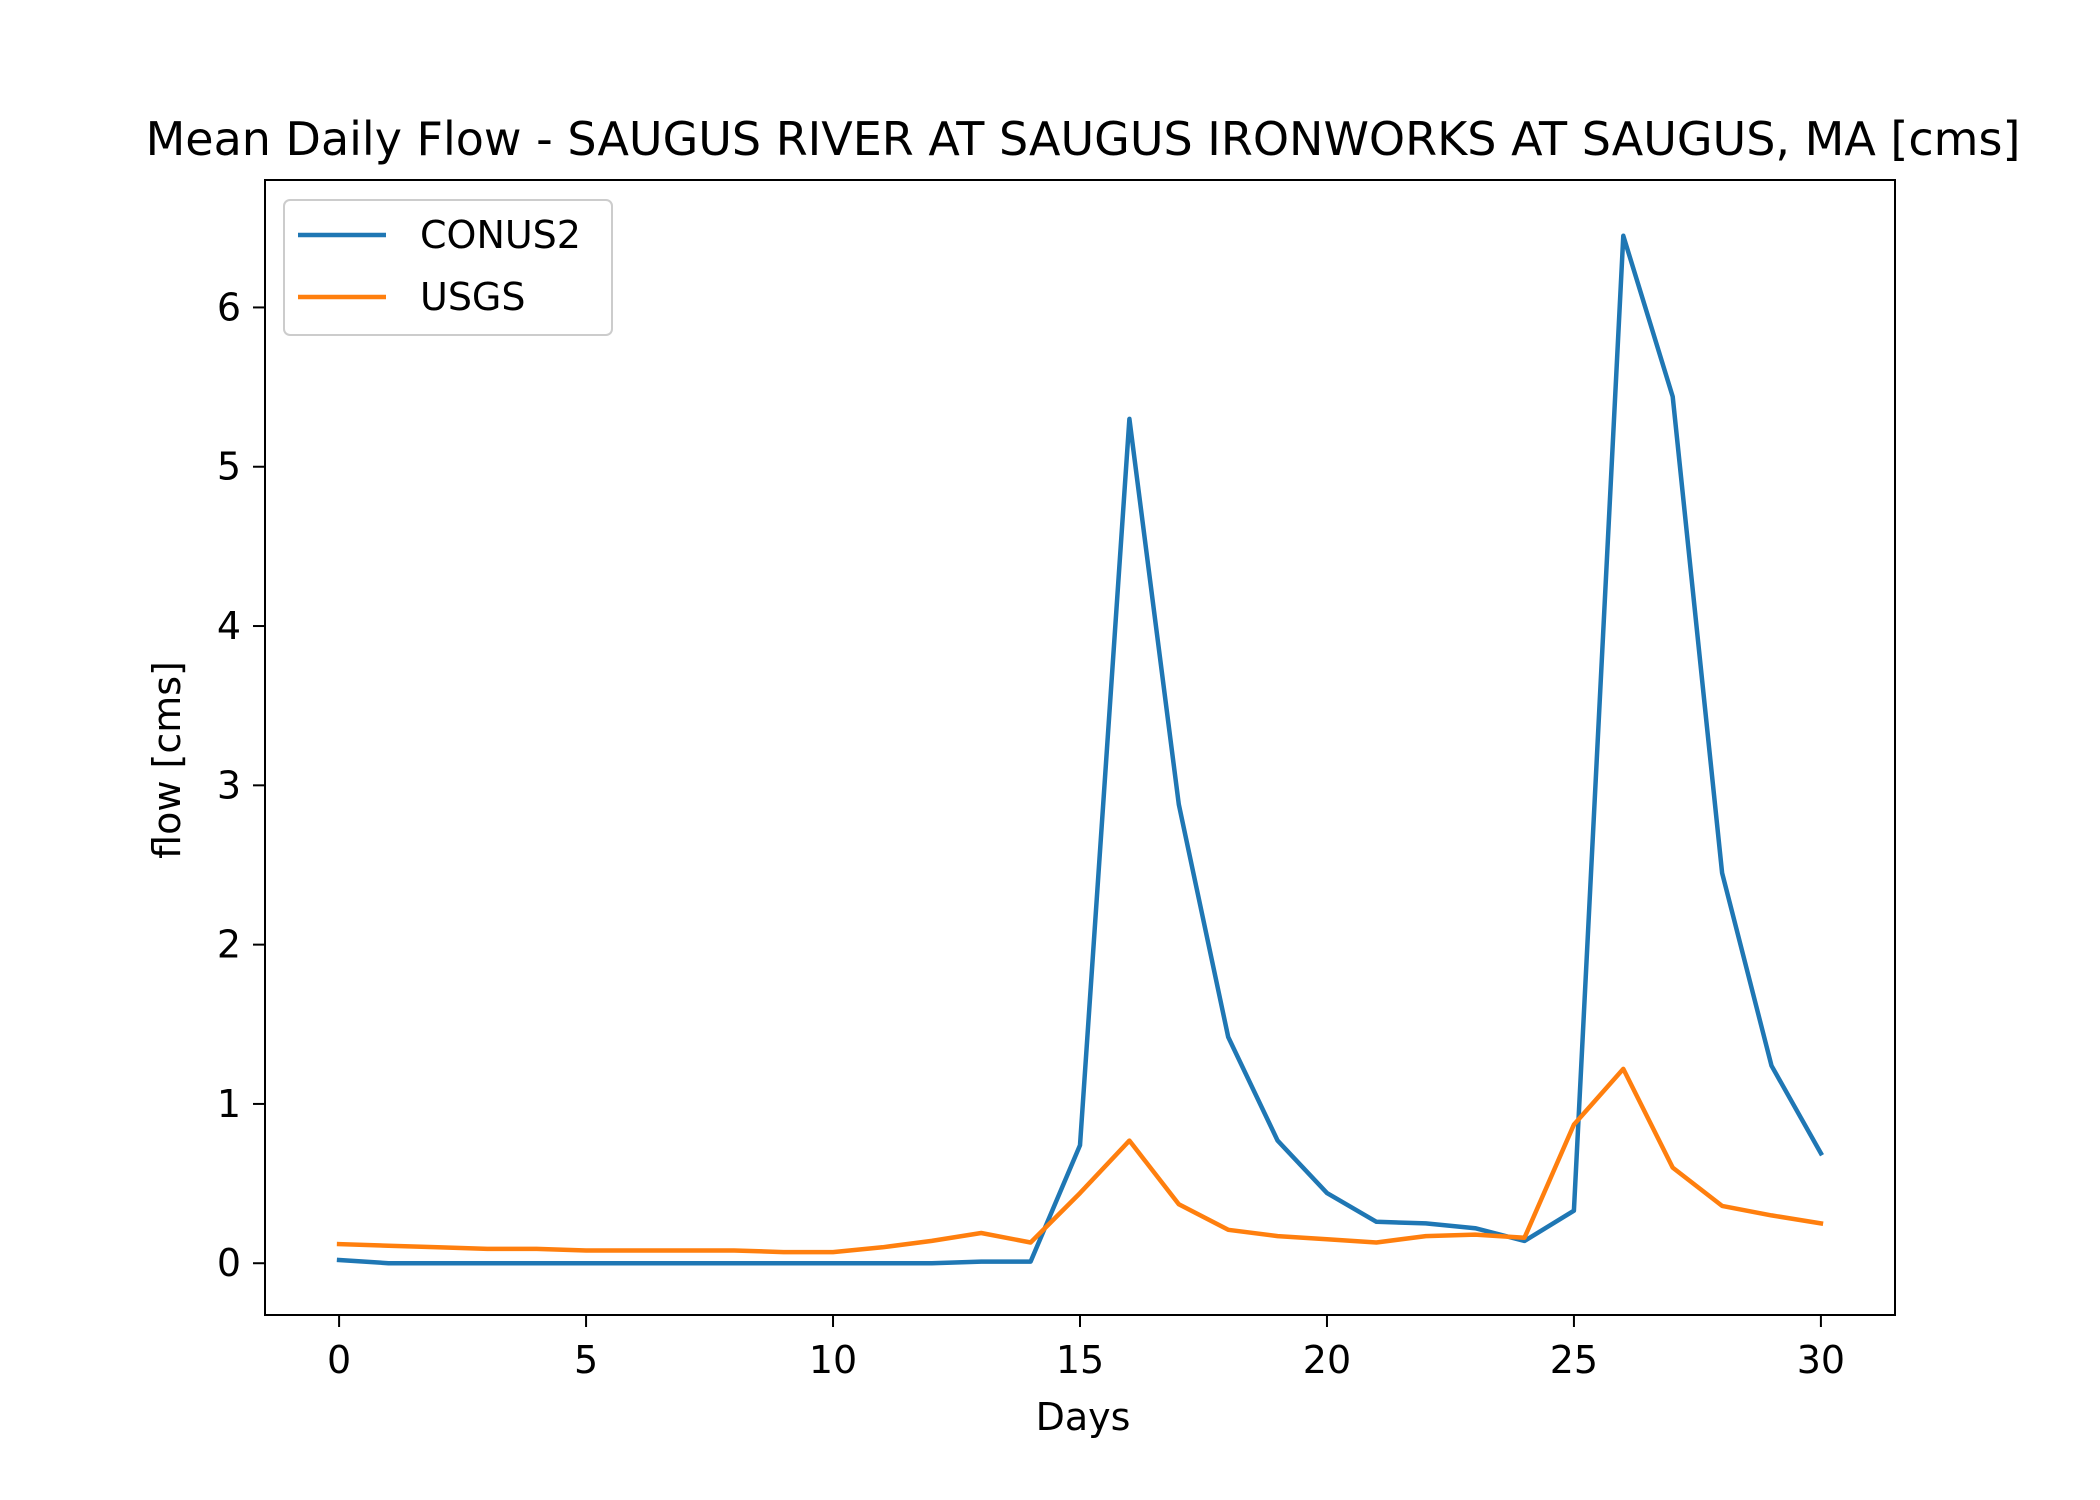  I want to click on y-tick-label: 3, so click(229, 785).